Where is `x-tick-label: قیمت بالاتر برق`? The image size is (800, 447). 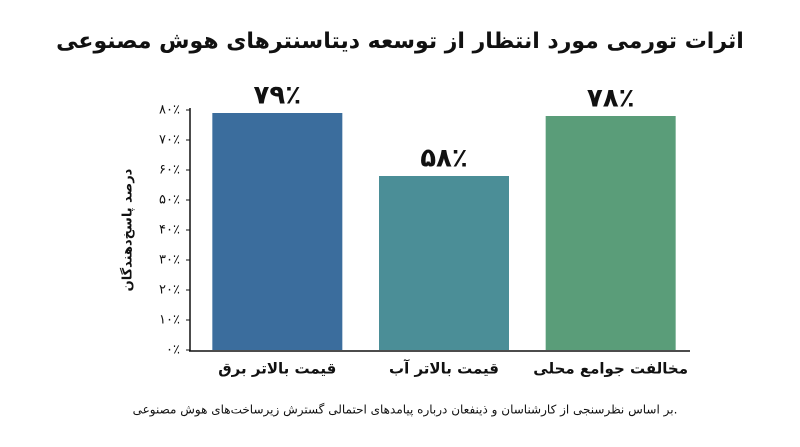
x-tick-label: قیمت بالاتر برق is located at coordinates (277, 369).